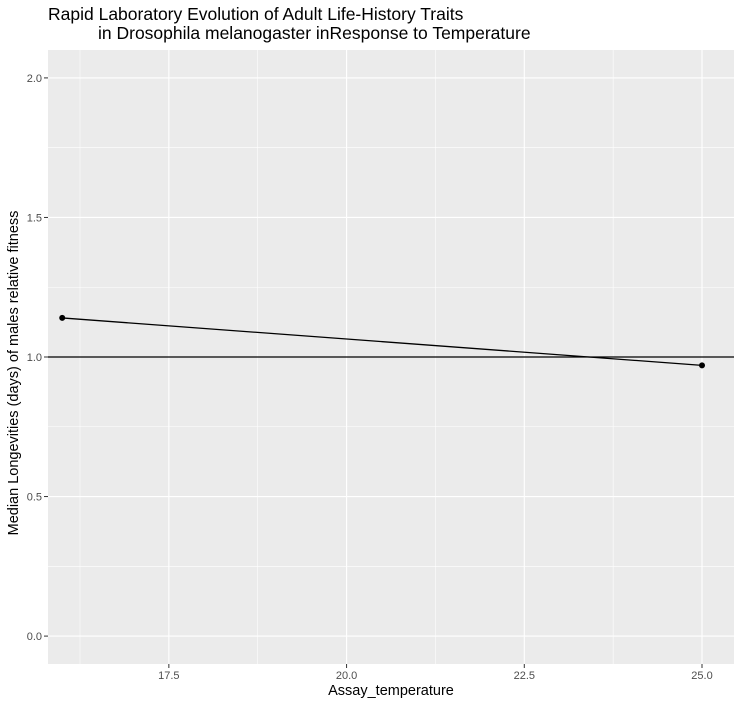  What do you see at coordinates (34, 498) in the screenshot?
I see `y-tick-label-1: 0.5` at bounding box center [34, 498].